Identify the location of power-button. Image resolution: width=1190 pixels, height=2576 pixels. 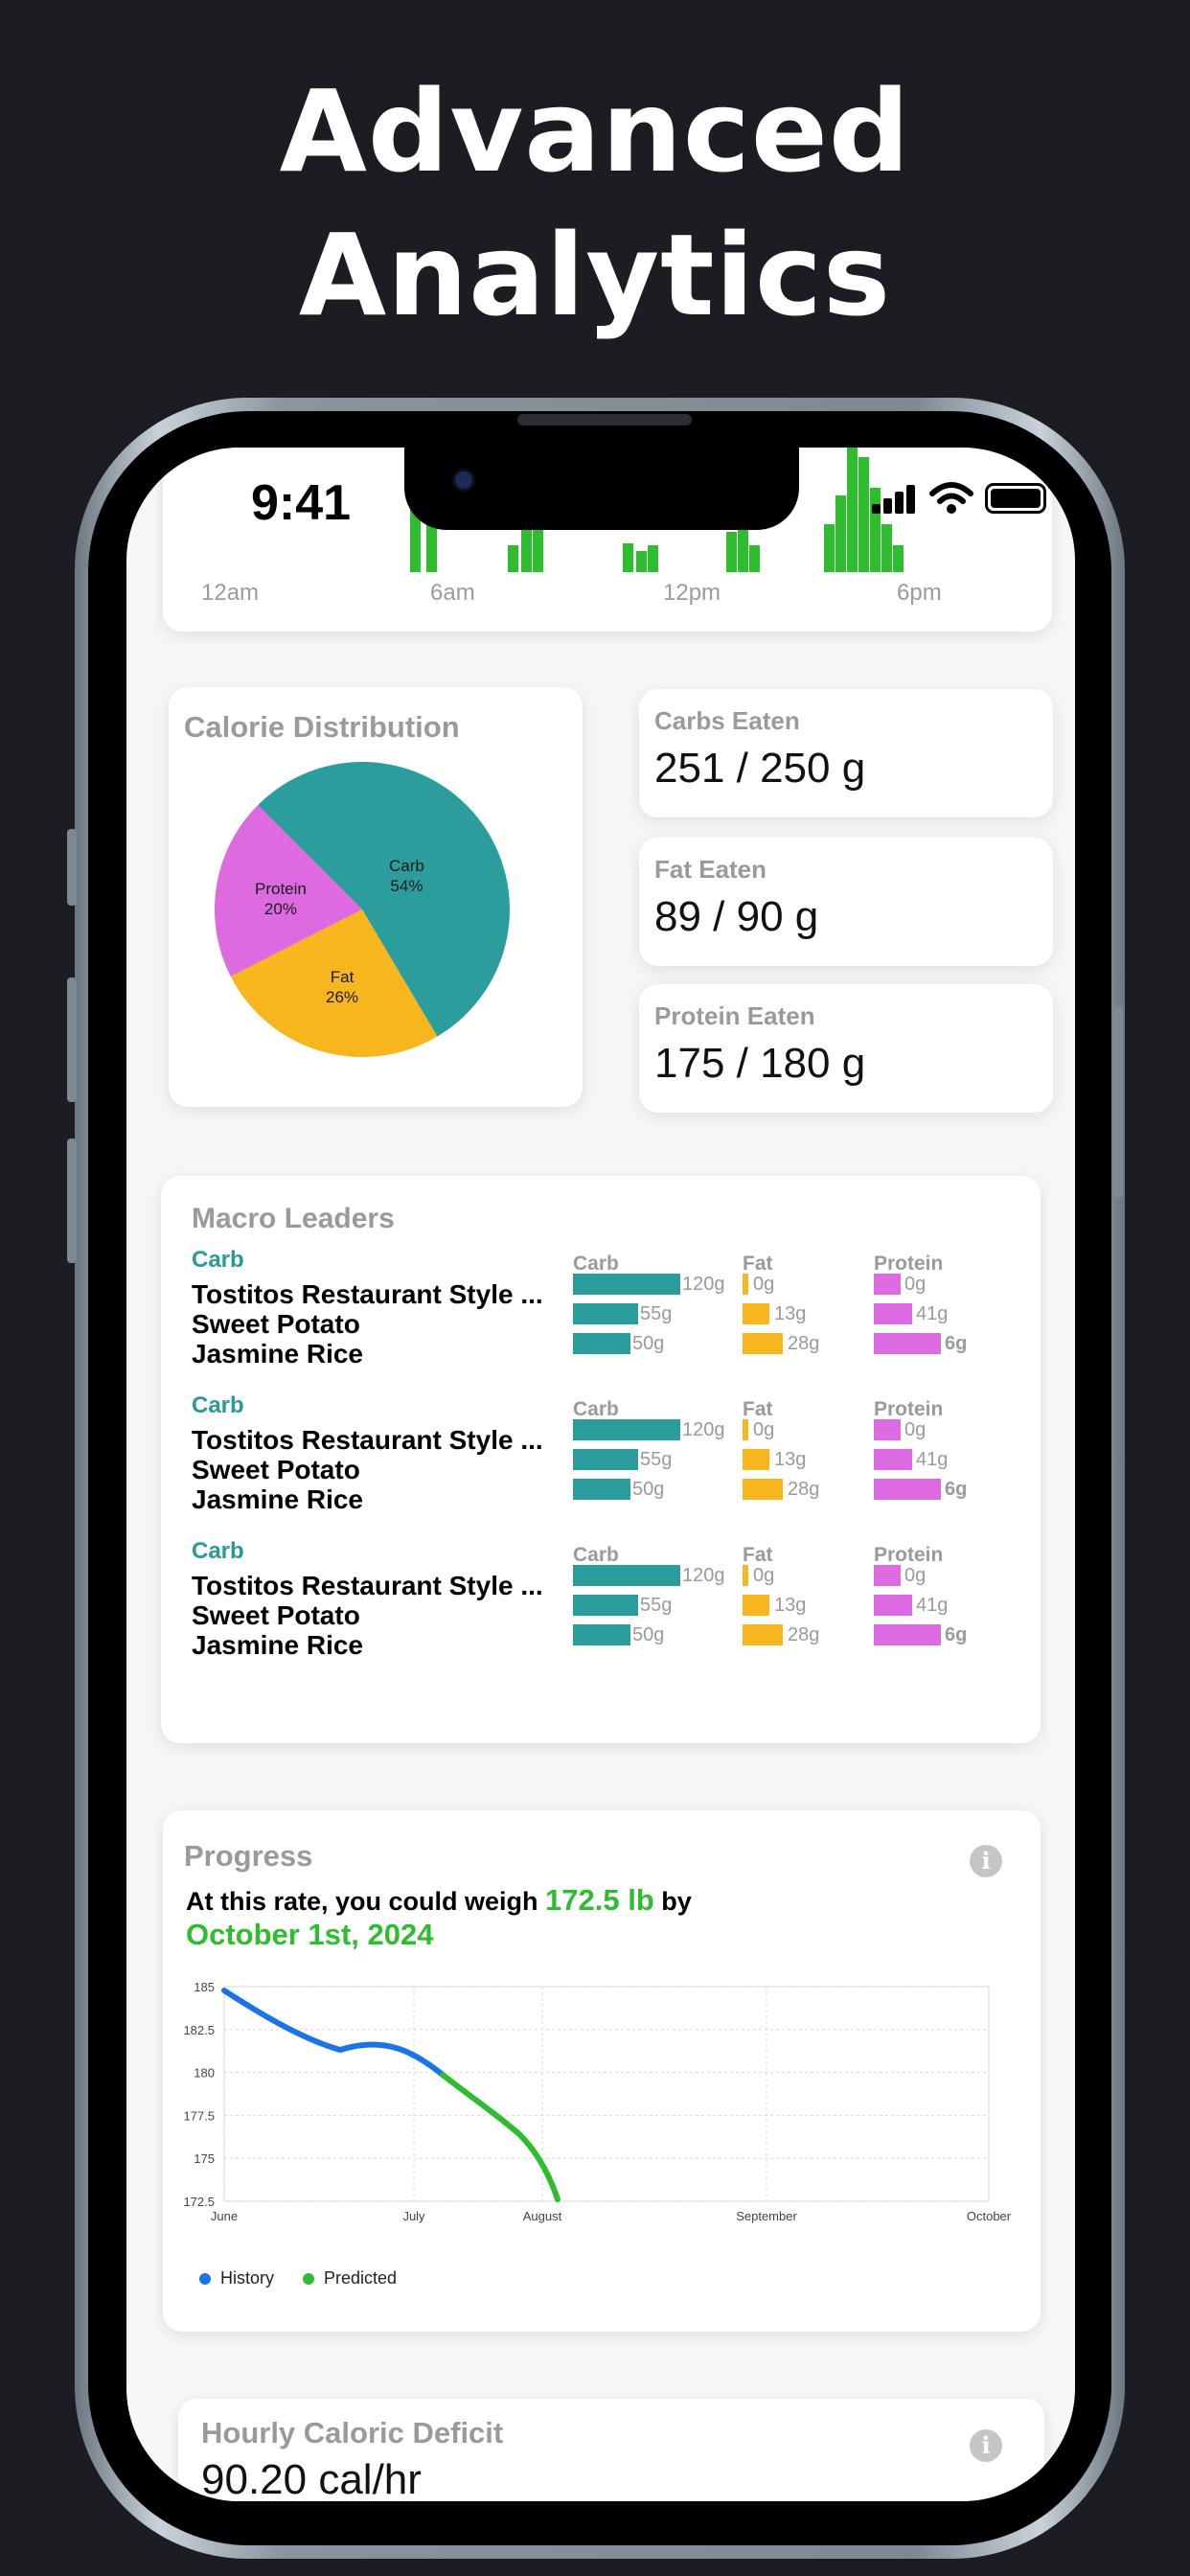
(1118, 1102).